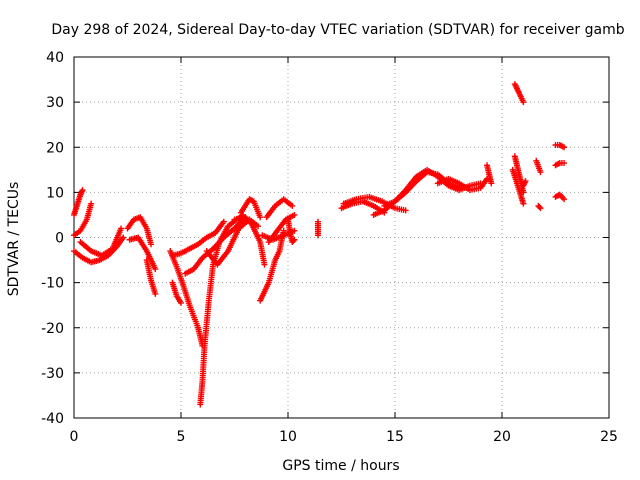  Describe the element at coordinates (52, 374) in the screenshot. I see `y-tick-label: -30` at that location.